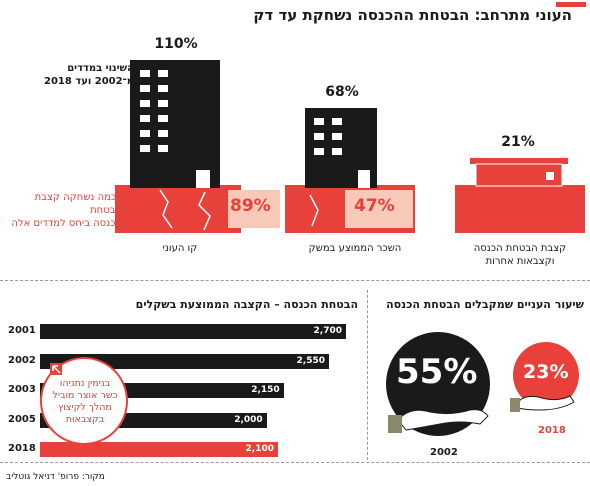  I want to click on eroded-box-poverty, so click(254, 209).